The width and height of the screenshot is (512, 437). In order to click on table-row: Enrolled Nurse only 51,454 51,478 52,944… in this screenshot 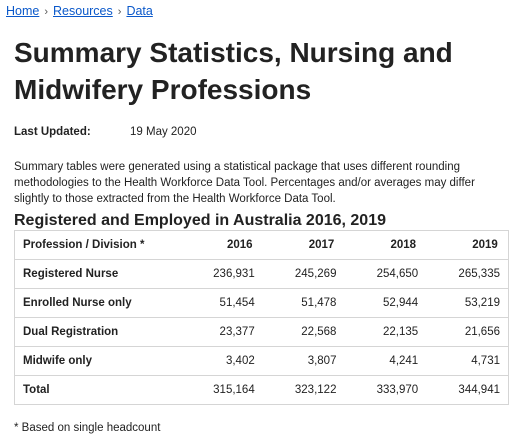, I will do `click(261, 303)`.